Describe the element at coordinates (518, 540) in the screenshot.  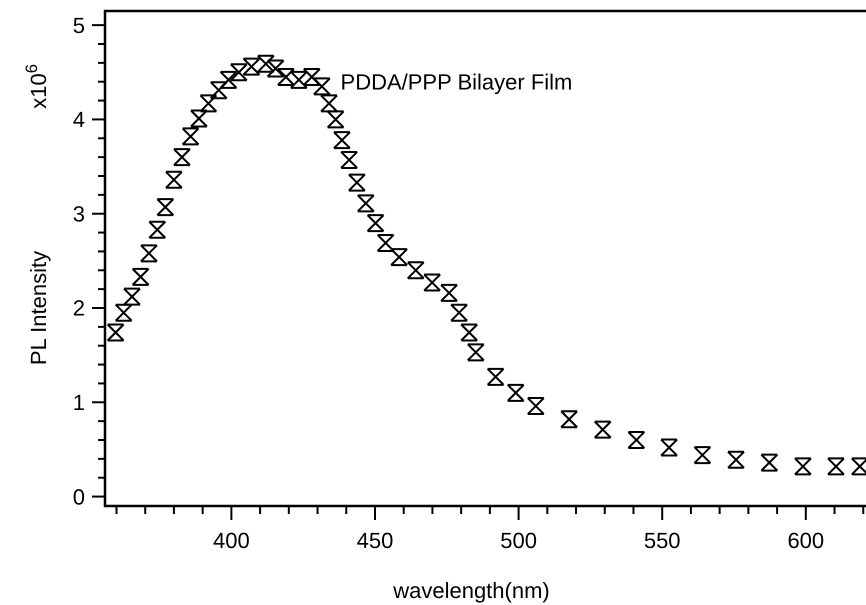
I see `x-tick-label: 500` at that location.